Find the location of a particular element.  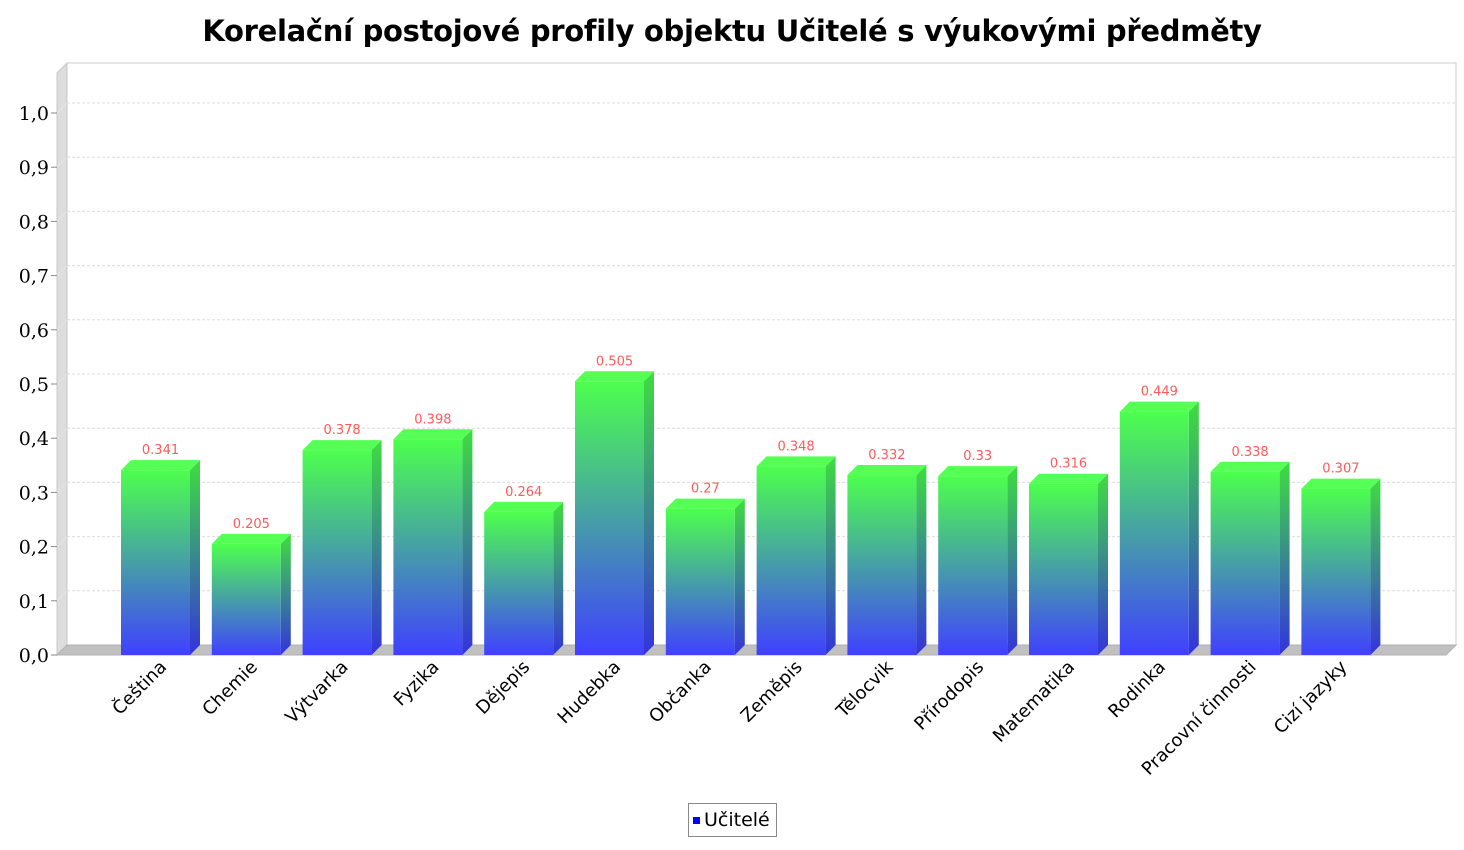

y-tick-label: 1,0 is located at coordinates (34, 114).